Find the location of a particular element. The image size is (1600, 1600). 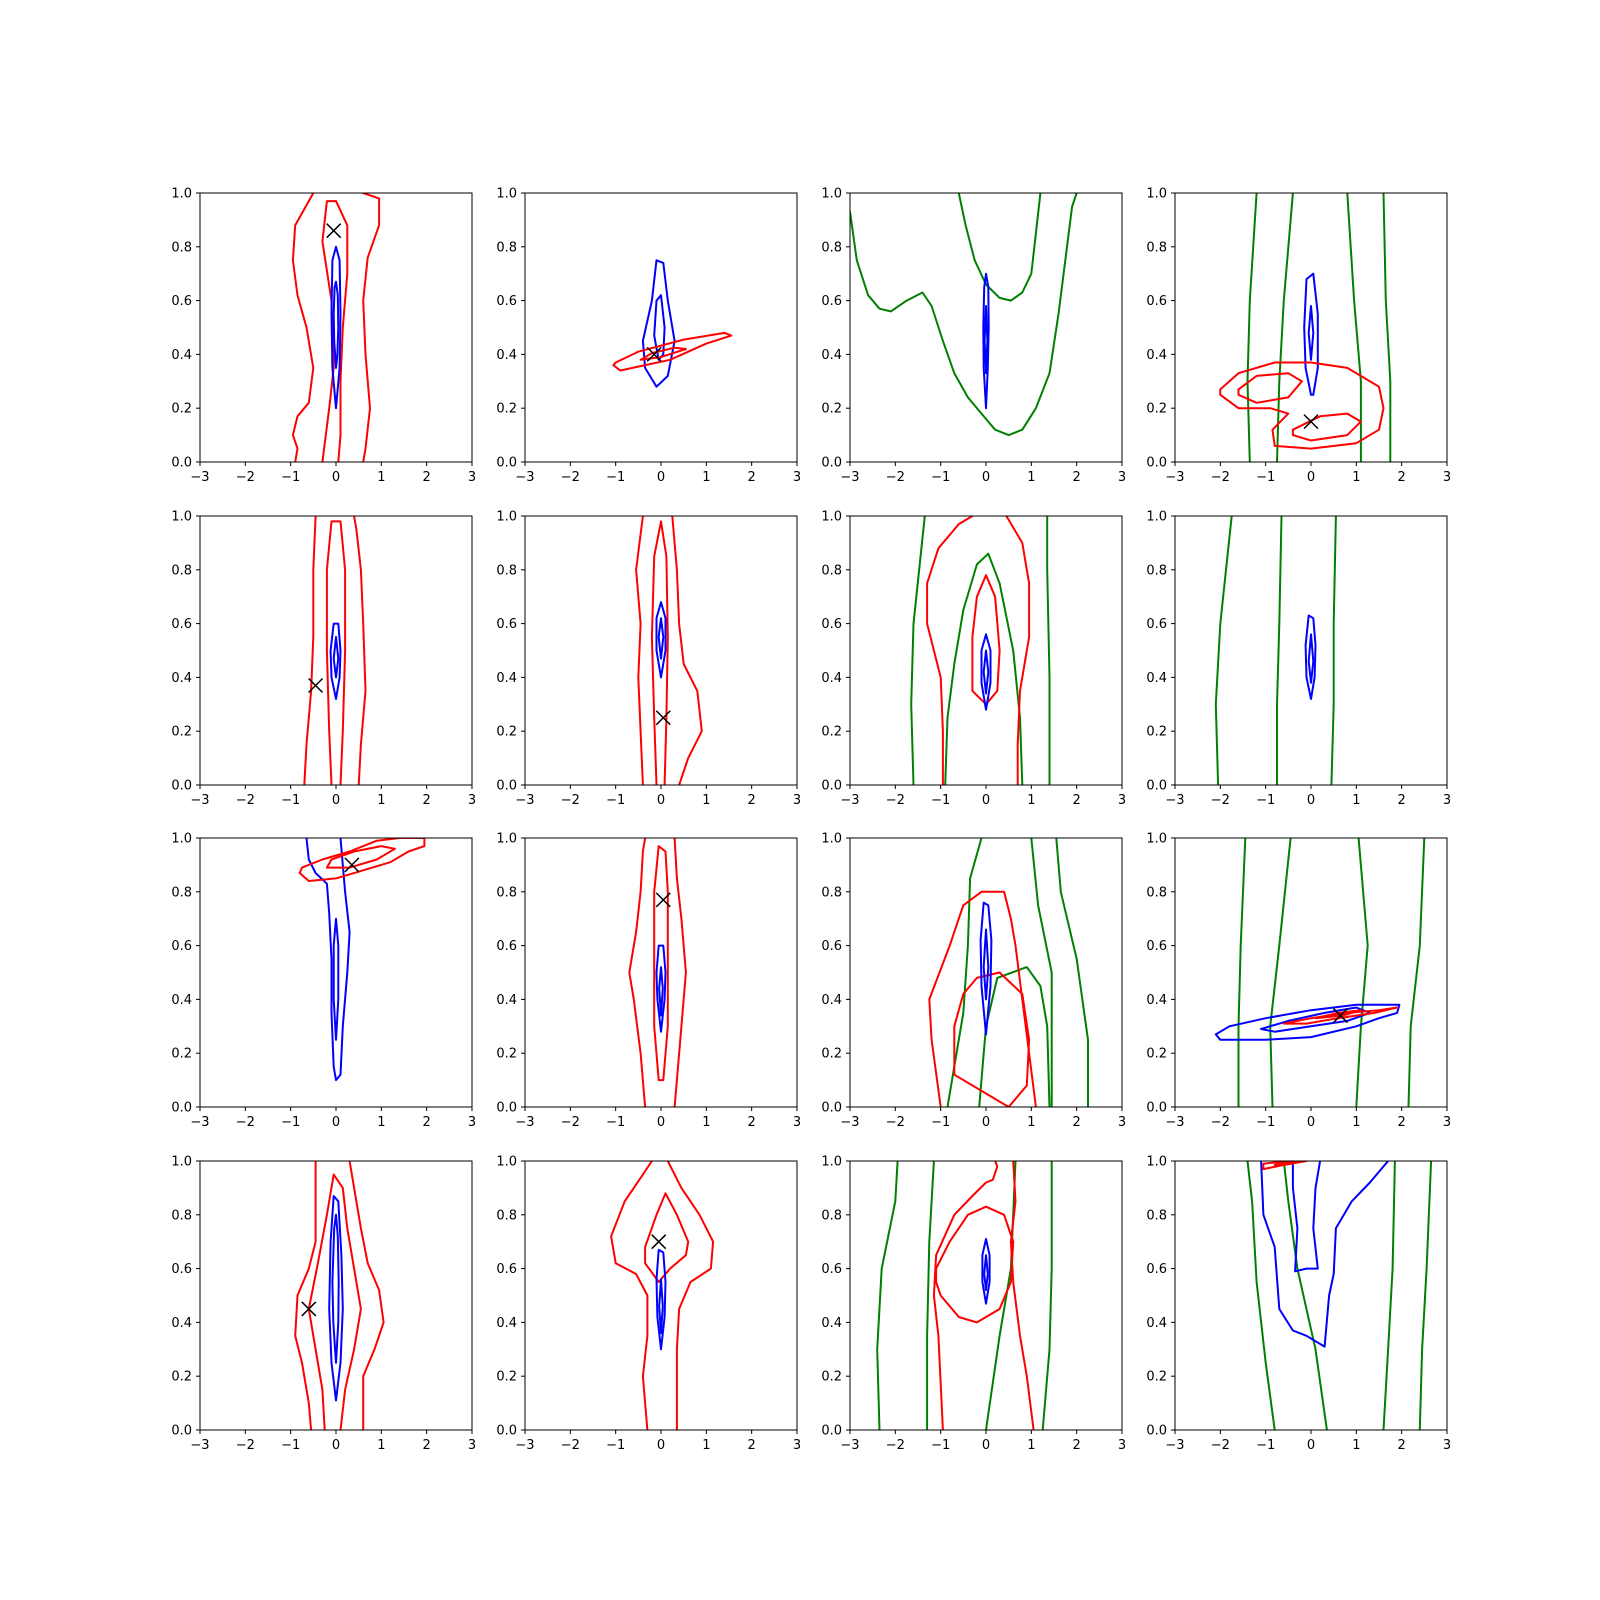

subplot-3: −3 −2 −1 0 1 2 3 0.0 0.2 0.4 0.6 0.8 1.0 is located at coordinates (973, 336).